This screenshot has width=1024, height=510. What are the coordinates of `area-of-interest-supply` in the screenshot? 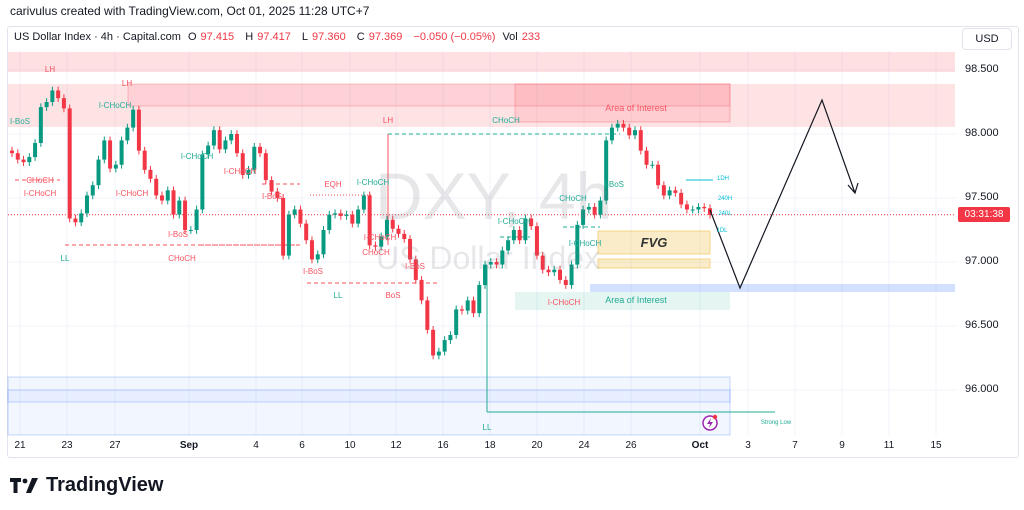 It's located at (622, 103).